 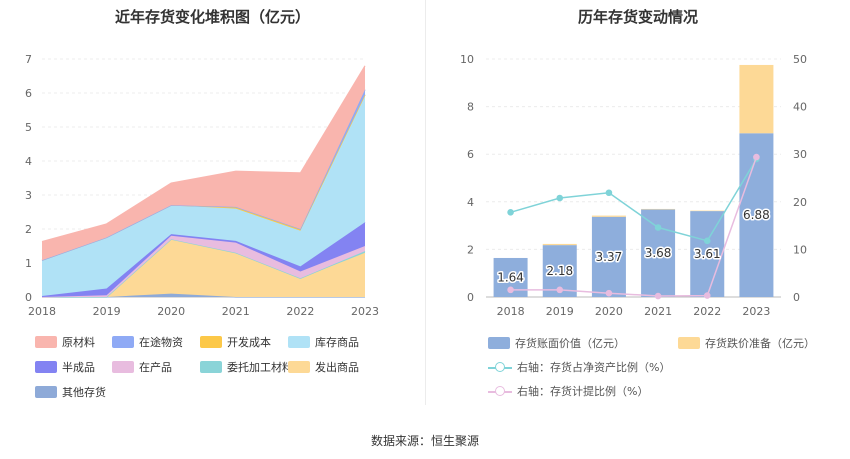 I want to click on legend-label: 右轴：存货占净资产比例（%）, so click(x=594, y=367).